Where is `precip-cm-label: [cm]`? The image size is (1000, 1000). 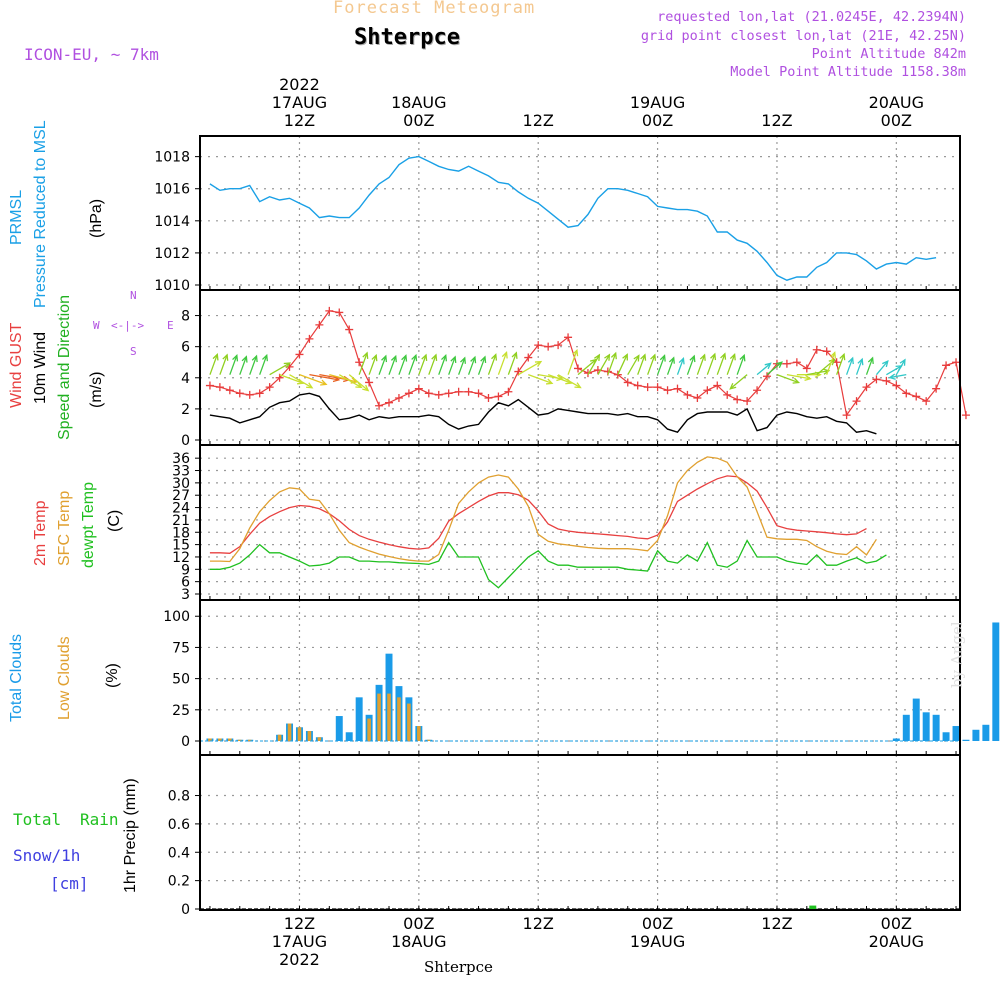 precip-cm-label: [cm] is located at coordinates (69, 883).